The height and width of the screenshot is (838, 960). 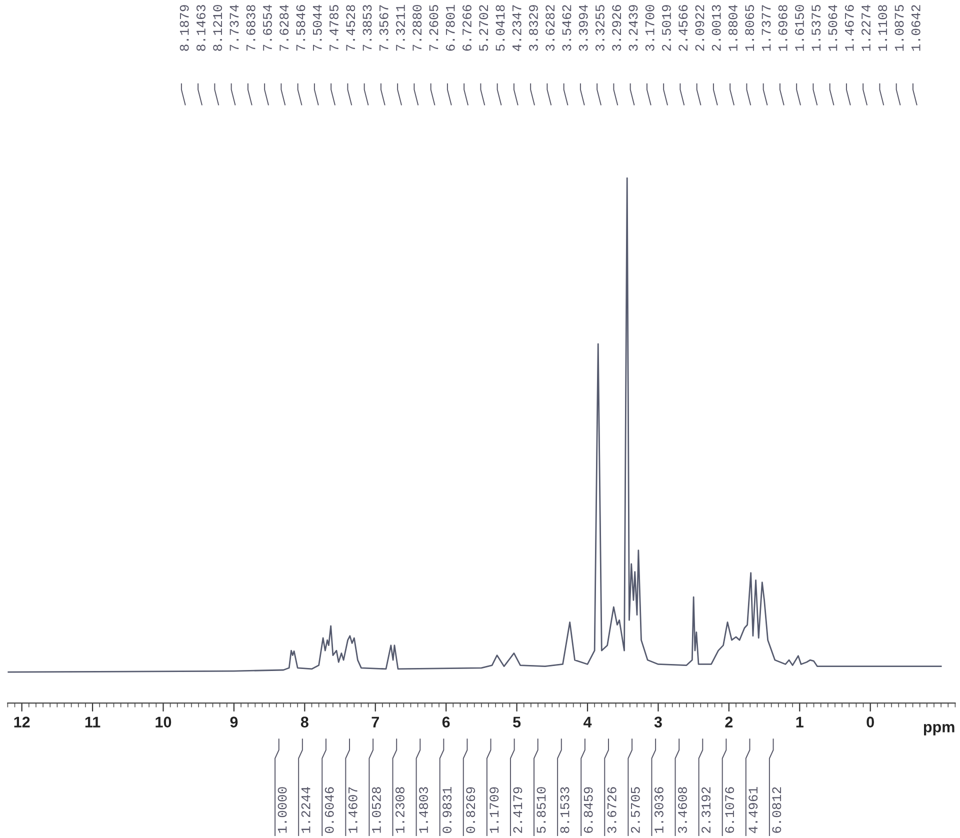 What do you see at coordinates (649, 28) in the screenshot?
I see `text: 3.1700` at bounding box center [649, 28].